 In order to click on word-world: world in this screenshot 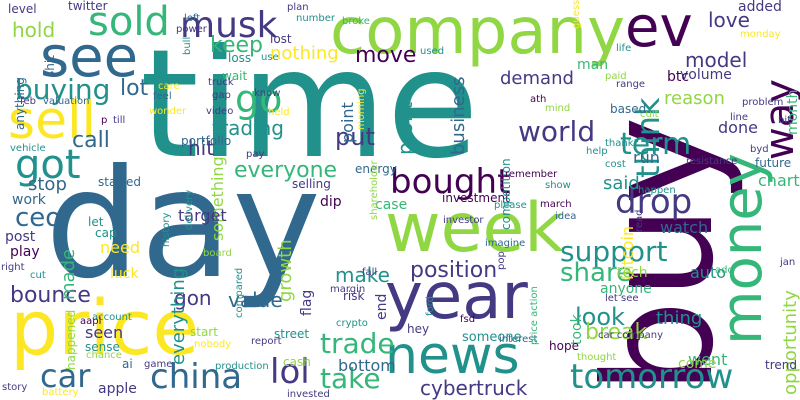, I will do `click(557, 131)`.